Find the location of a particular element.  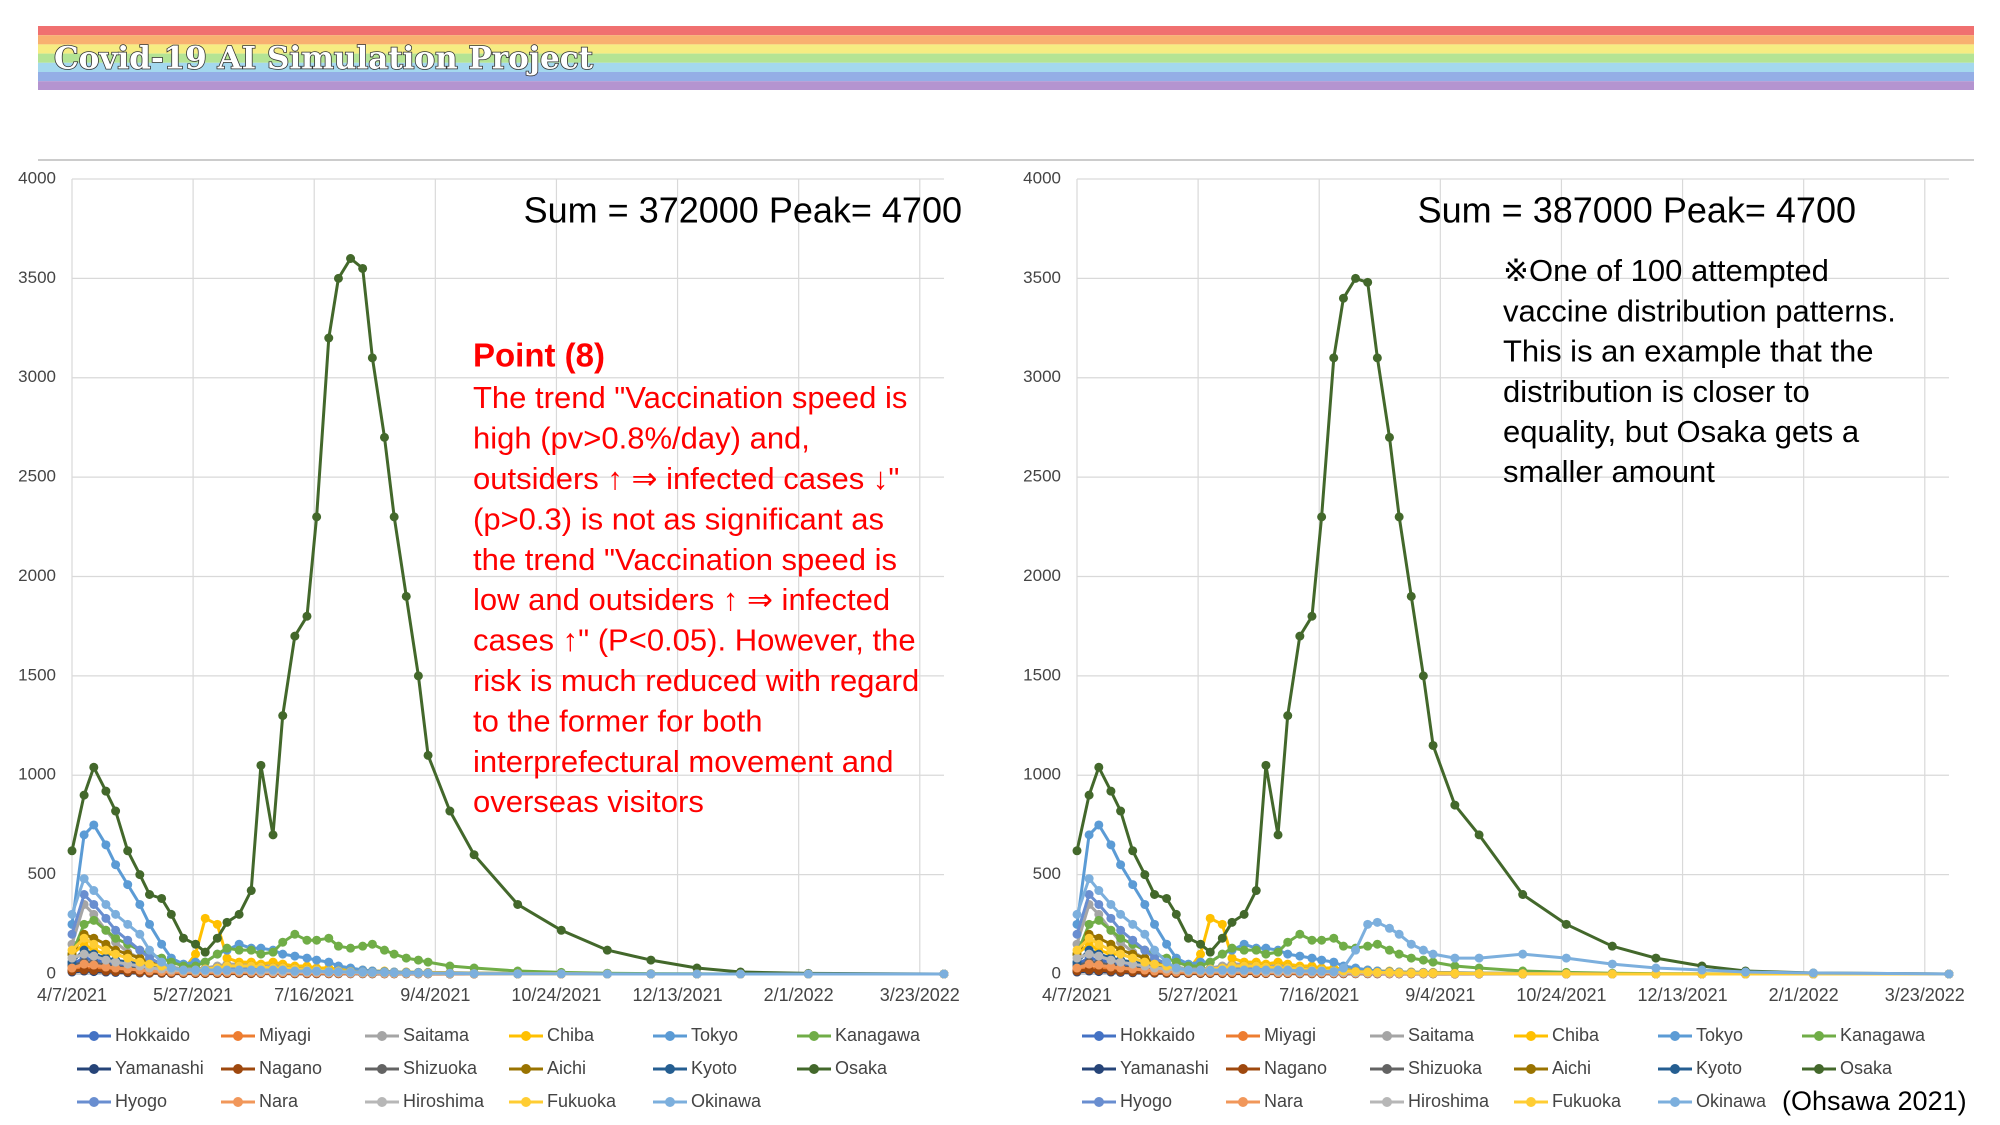

legend-label: Aichi is located at coordinates (566, 1068).